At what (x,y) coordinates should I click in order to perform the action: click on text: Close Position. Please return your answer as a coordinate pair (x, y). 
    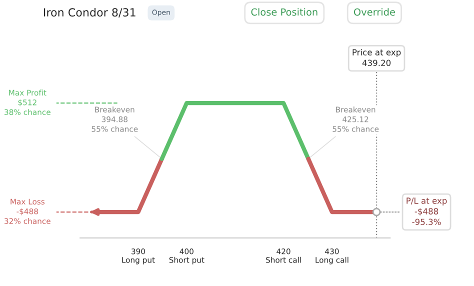
    Looking at the image, I should click on (284, 12).